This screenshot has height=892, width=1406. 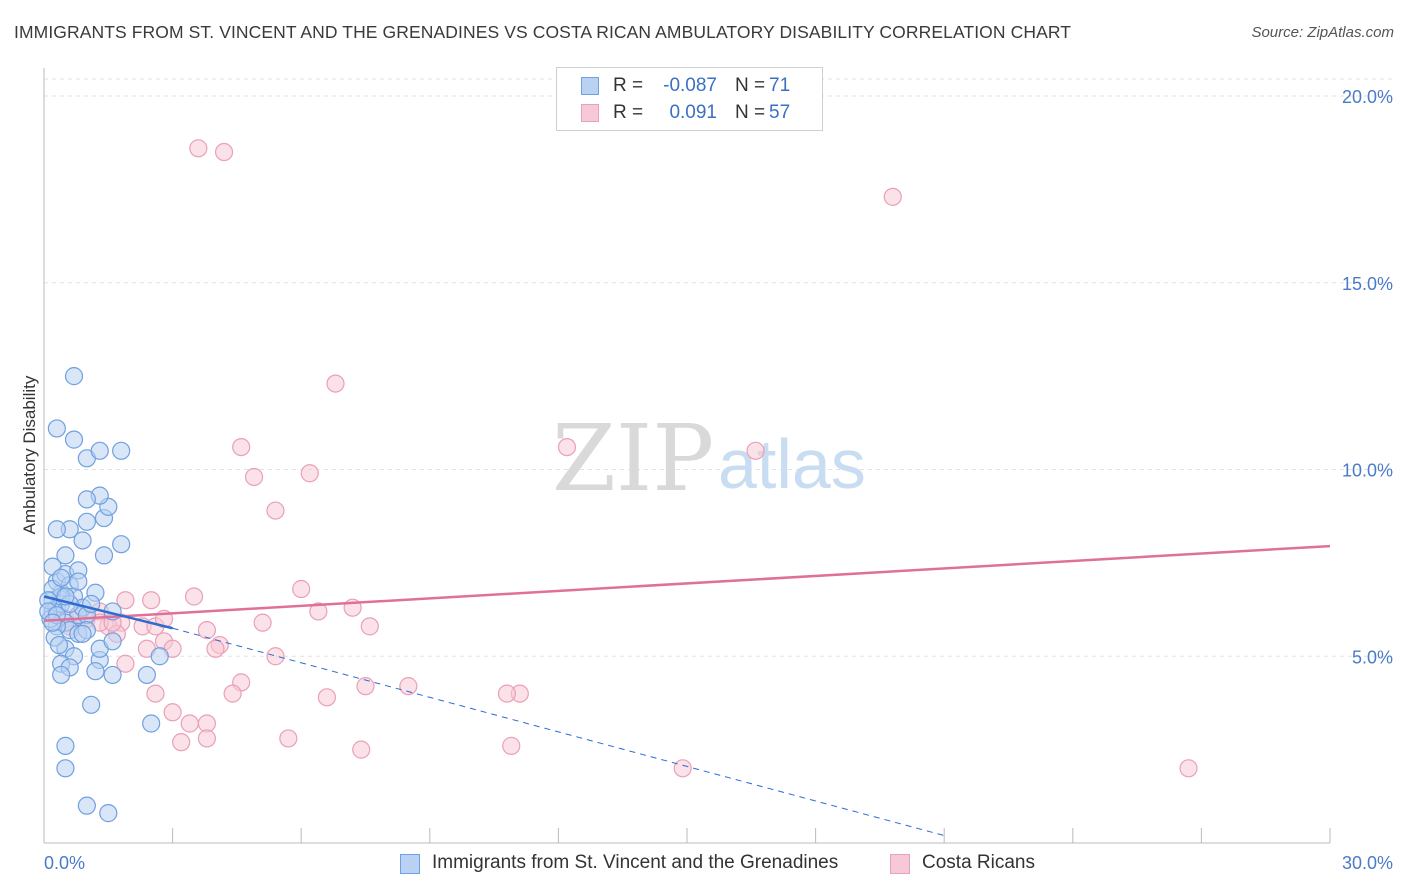 I want to click on y-tick-label: 5.0%, so click(x=1372, y=657).